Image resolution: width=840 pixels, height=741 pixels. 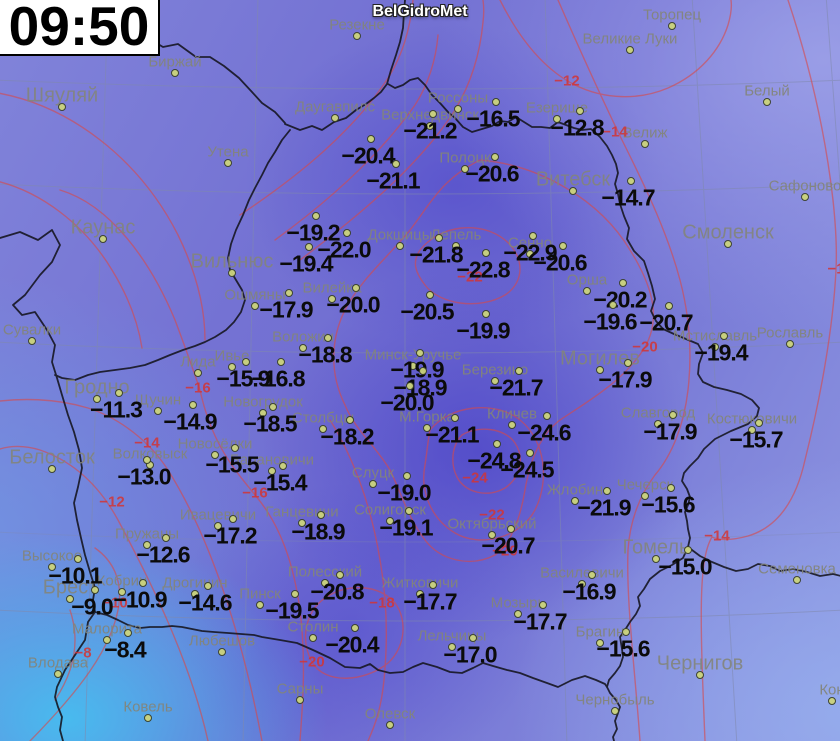 What do you see at coordinates (420, 387) in the screenshot?
I see `station-temperature: −18.9` at bounding box center [420, 387].